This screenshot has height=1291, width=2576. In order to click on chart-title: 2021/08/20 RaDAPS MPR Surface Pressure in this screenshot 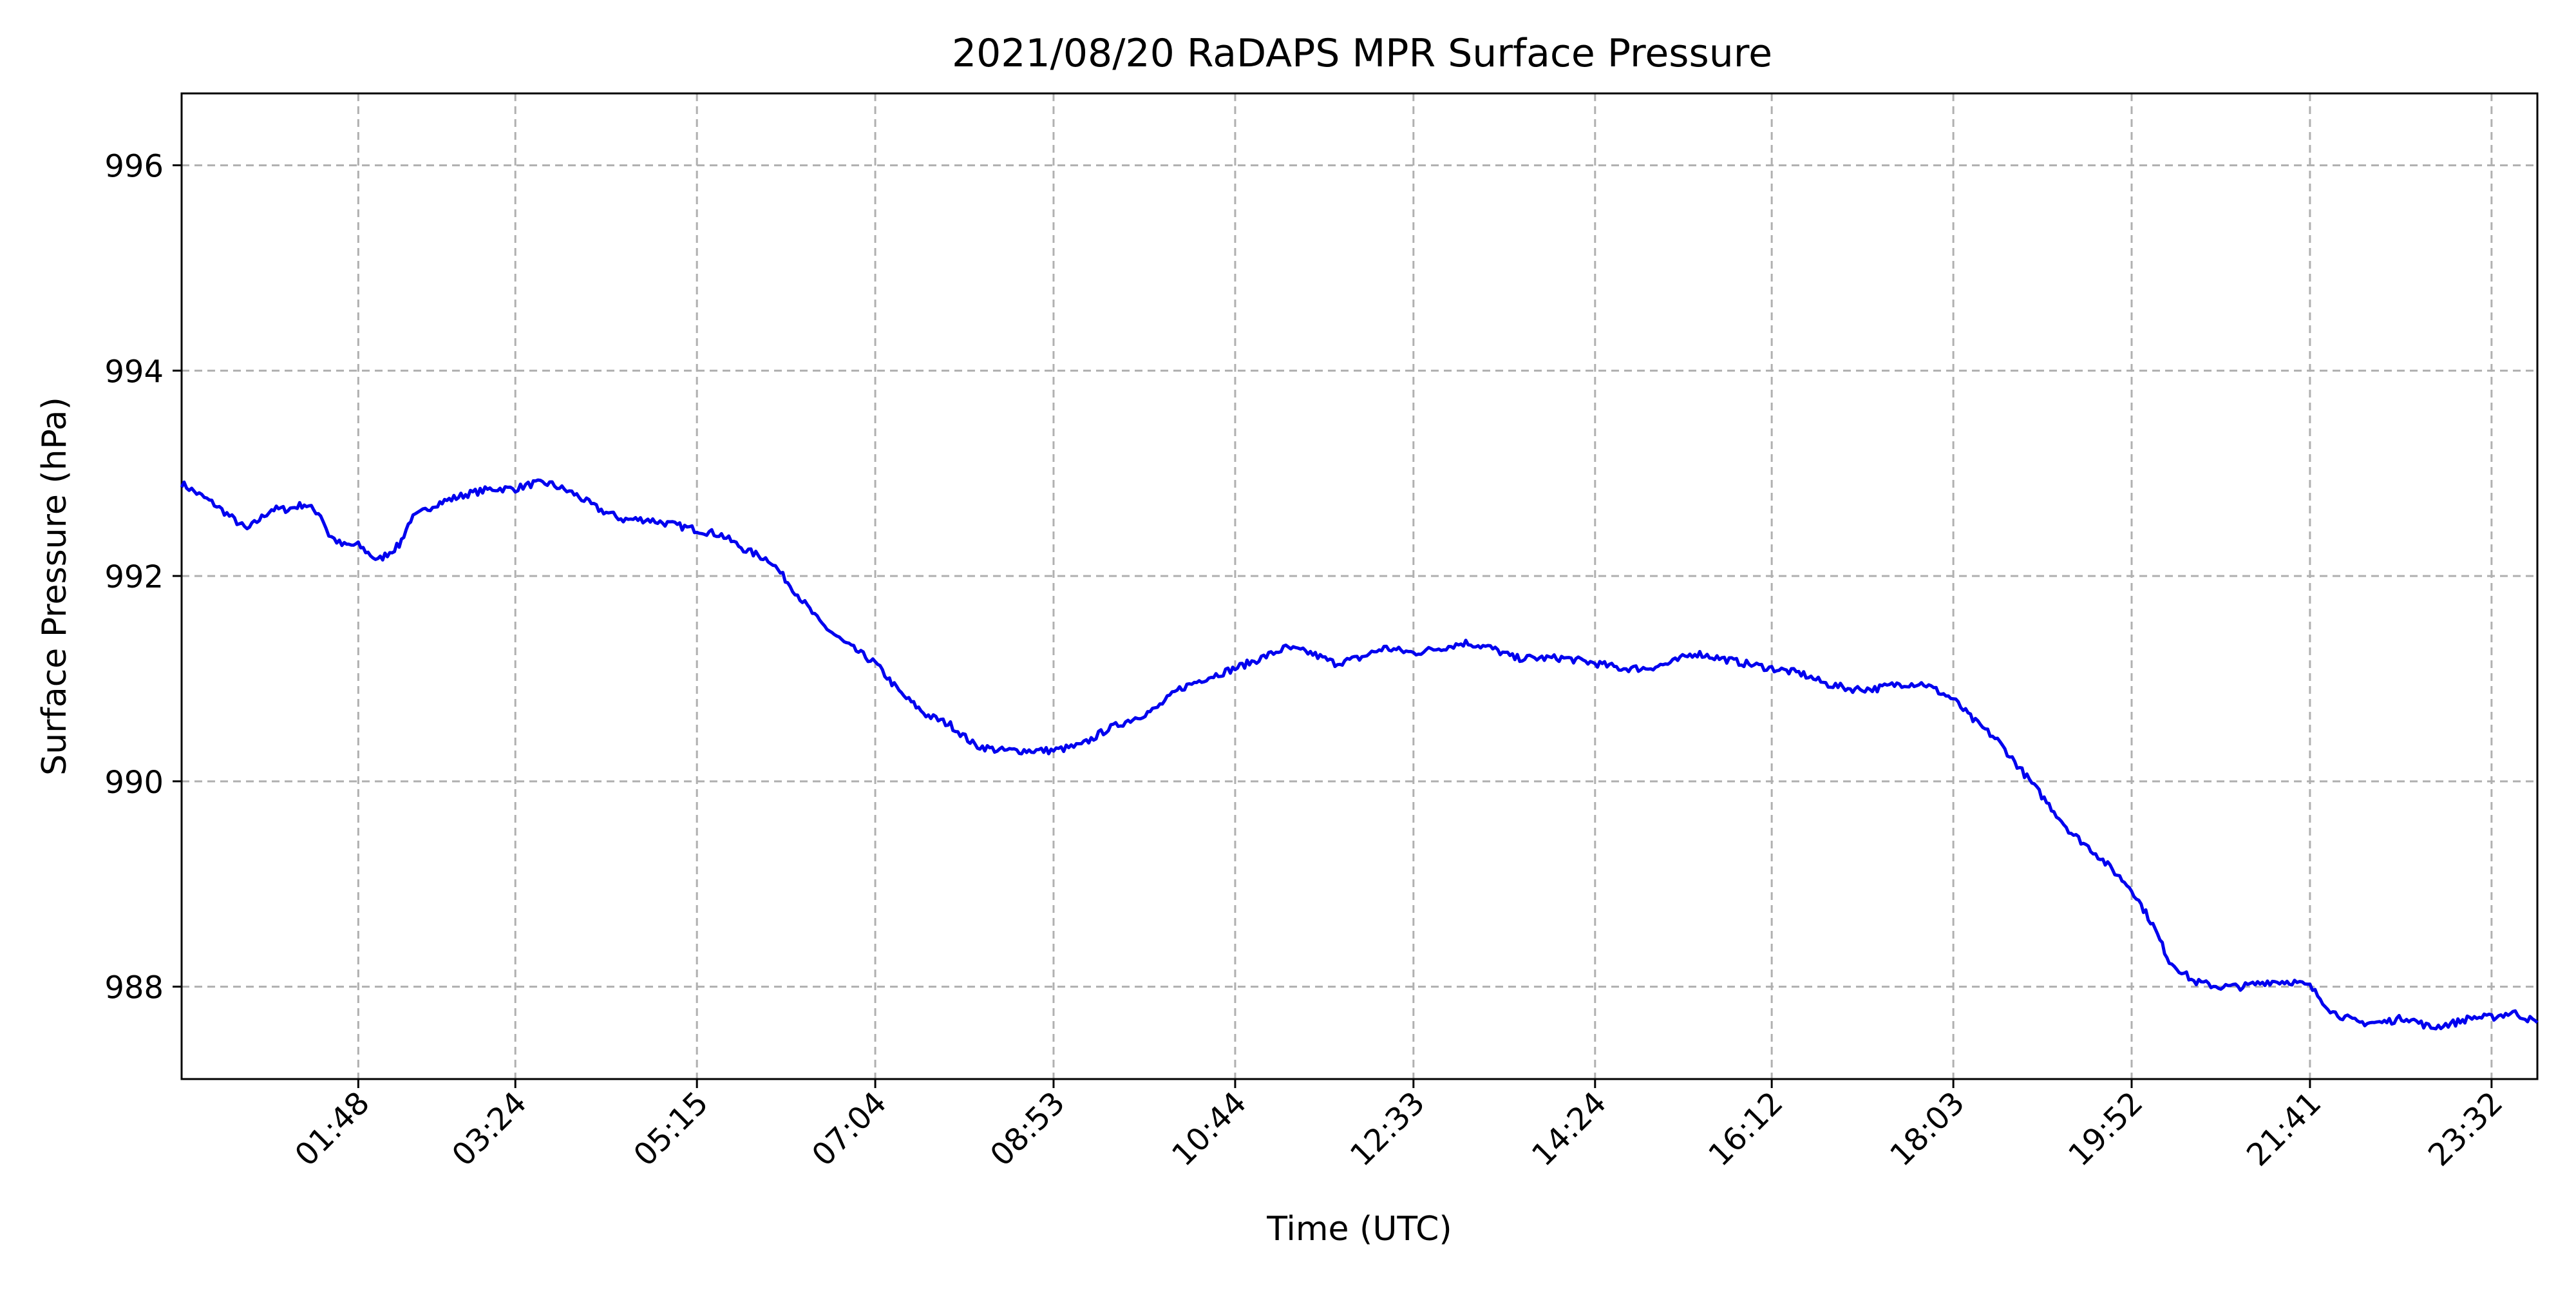, I will do `click(1362, 53)`.